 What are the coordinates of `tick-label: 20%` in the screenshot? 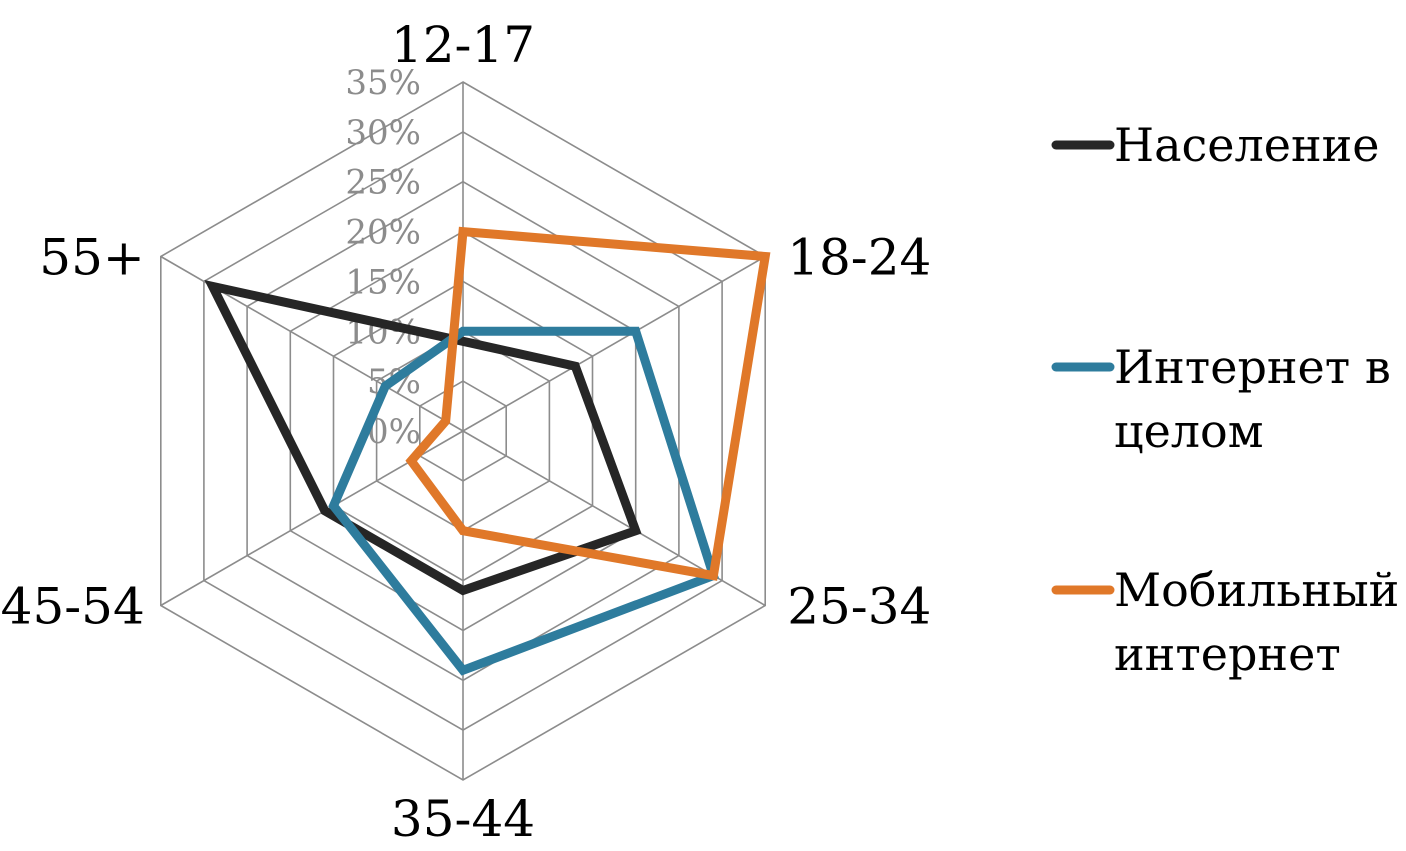 It's located at (383, 233).